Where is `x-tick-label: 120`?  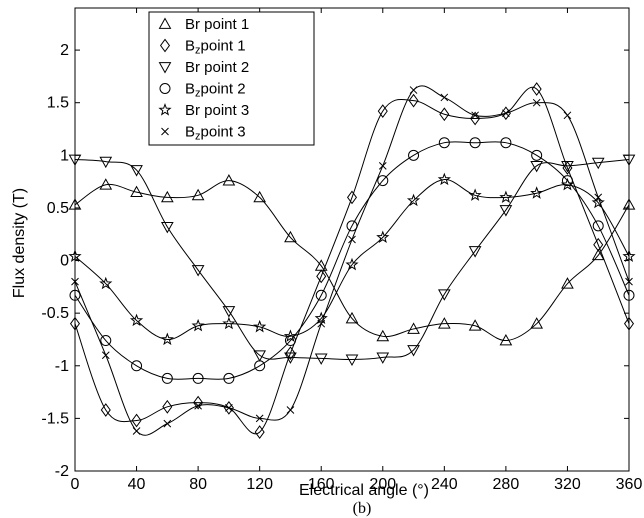 x-tick-label: 120 is located at coordinates (259, 484).